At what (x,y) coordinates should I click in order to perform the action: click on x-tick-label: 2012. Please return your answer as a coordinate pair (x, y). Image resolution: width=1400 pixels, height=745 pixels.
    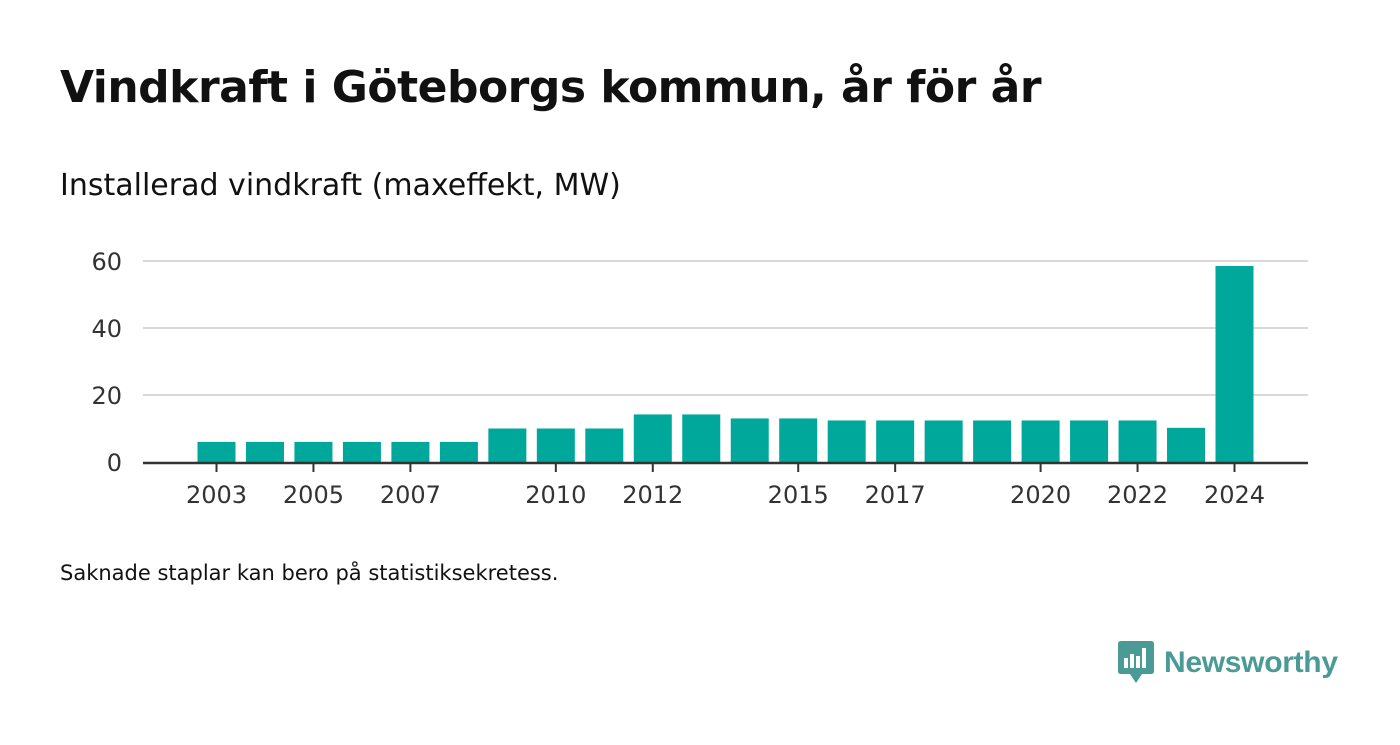
    Looking at the image, I should click on (652, 495).